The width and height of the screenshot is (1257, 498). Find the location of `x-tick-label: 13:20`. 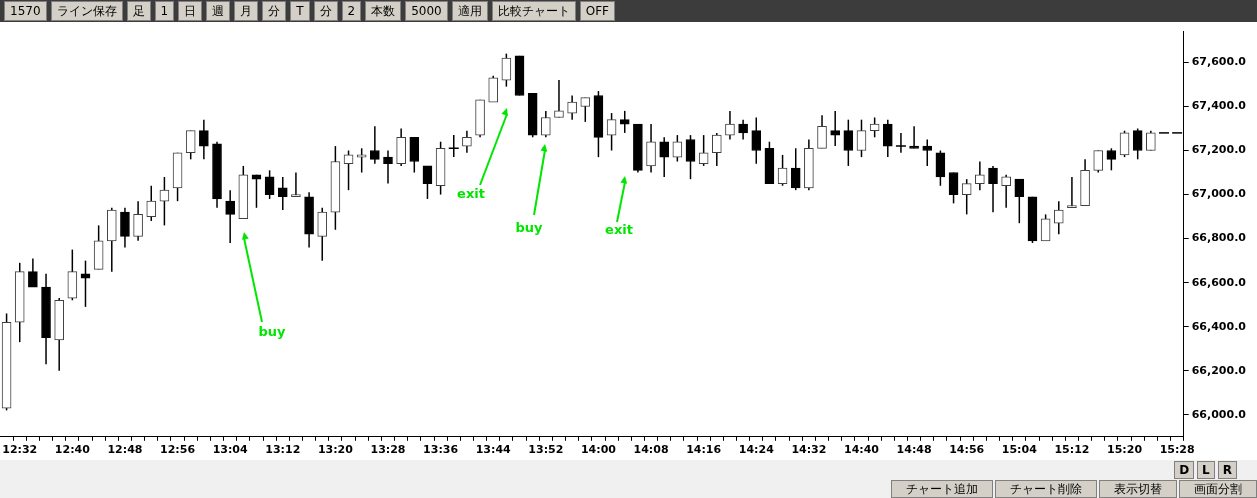

x-tick-label: 13:20 is located at coordinates (335, 450).